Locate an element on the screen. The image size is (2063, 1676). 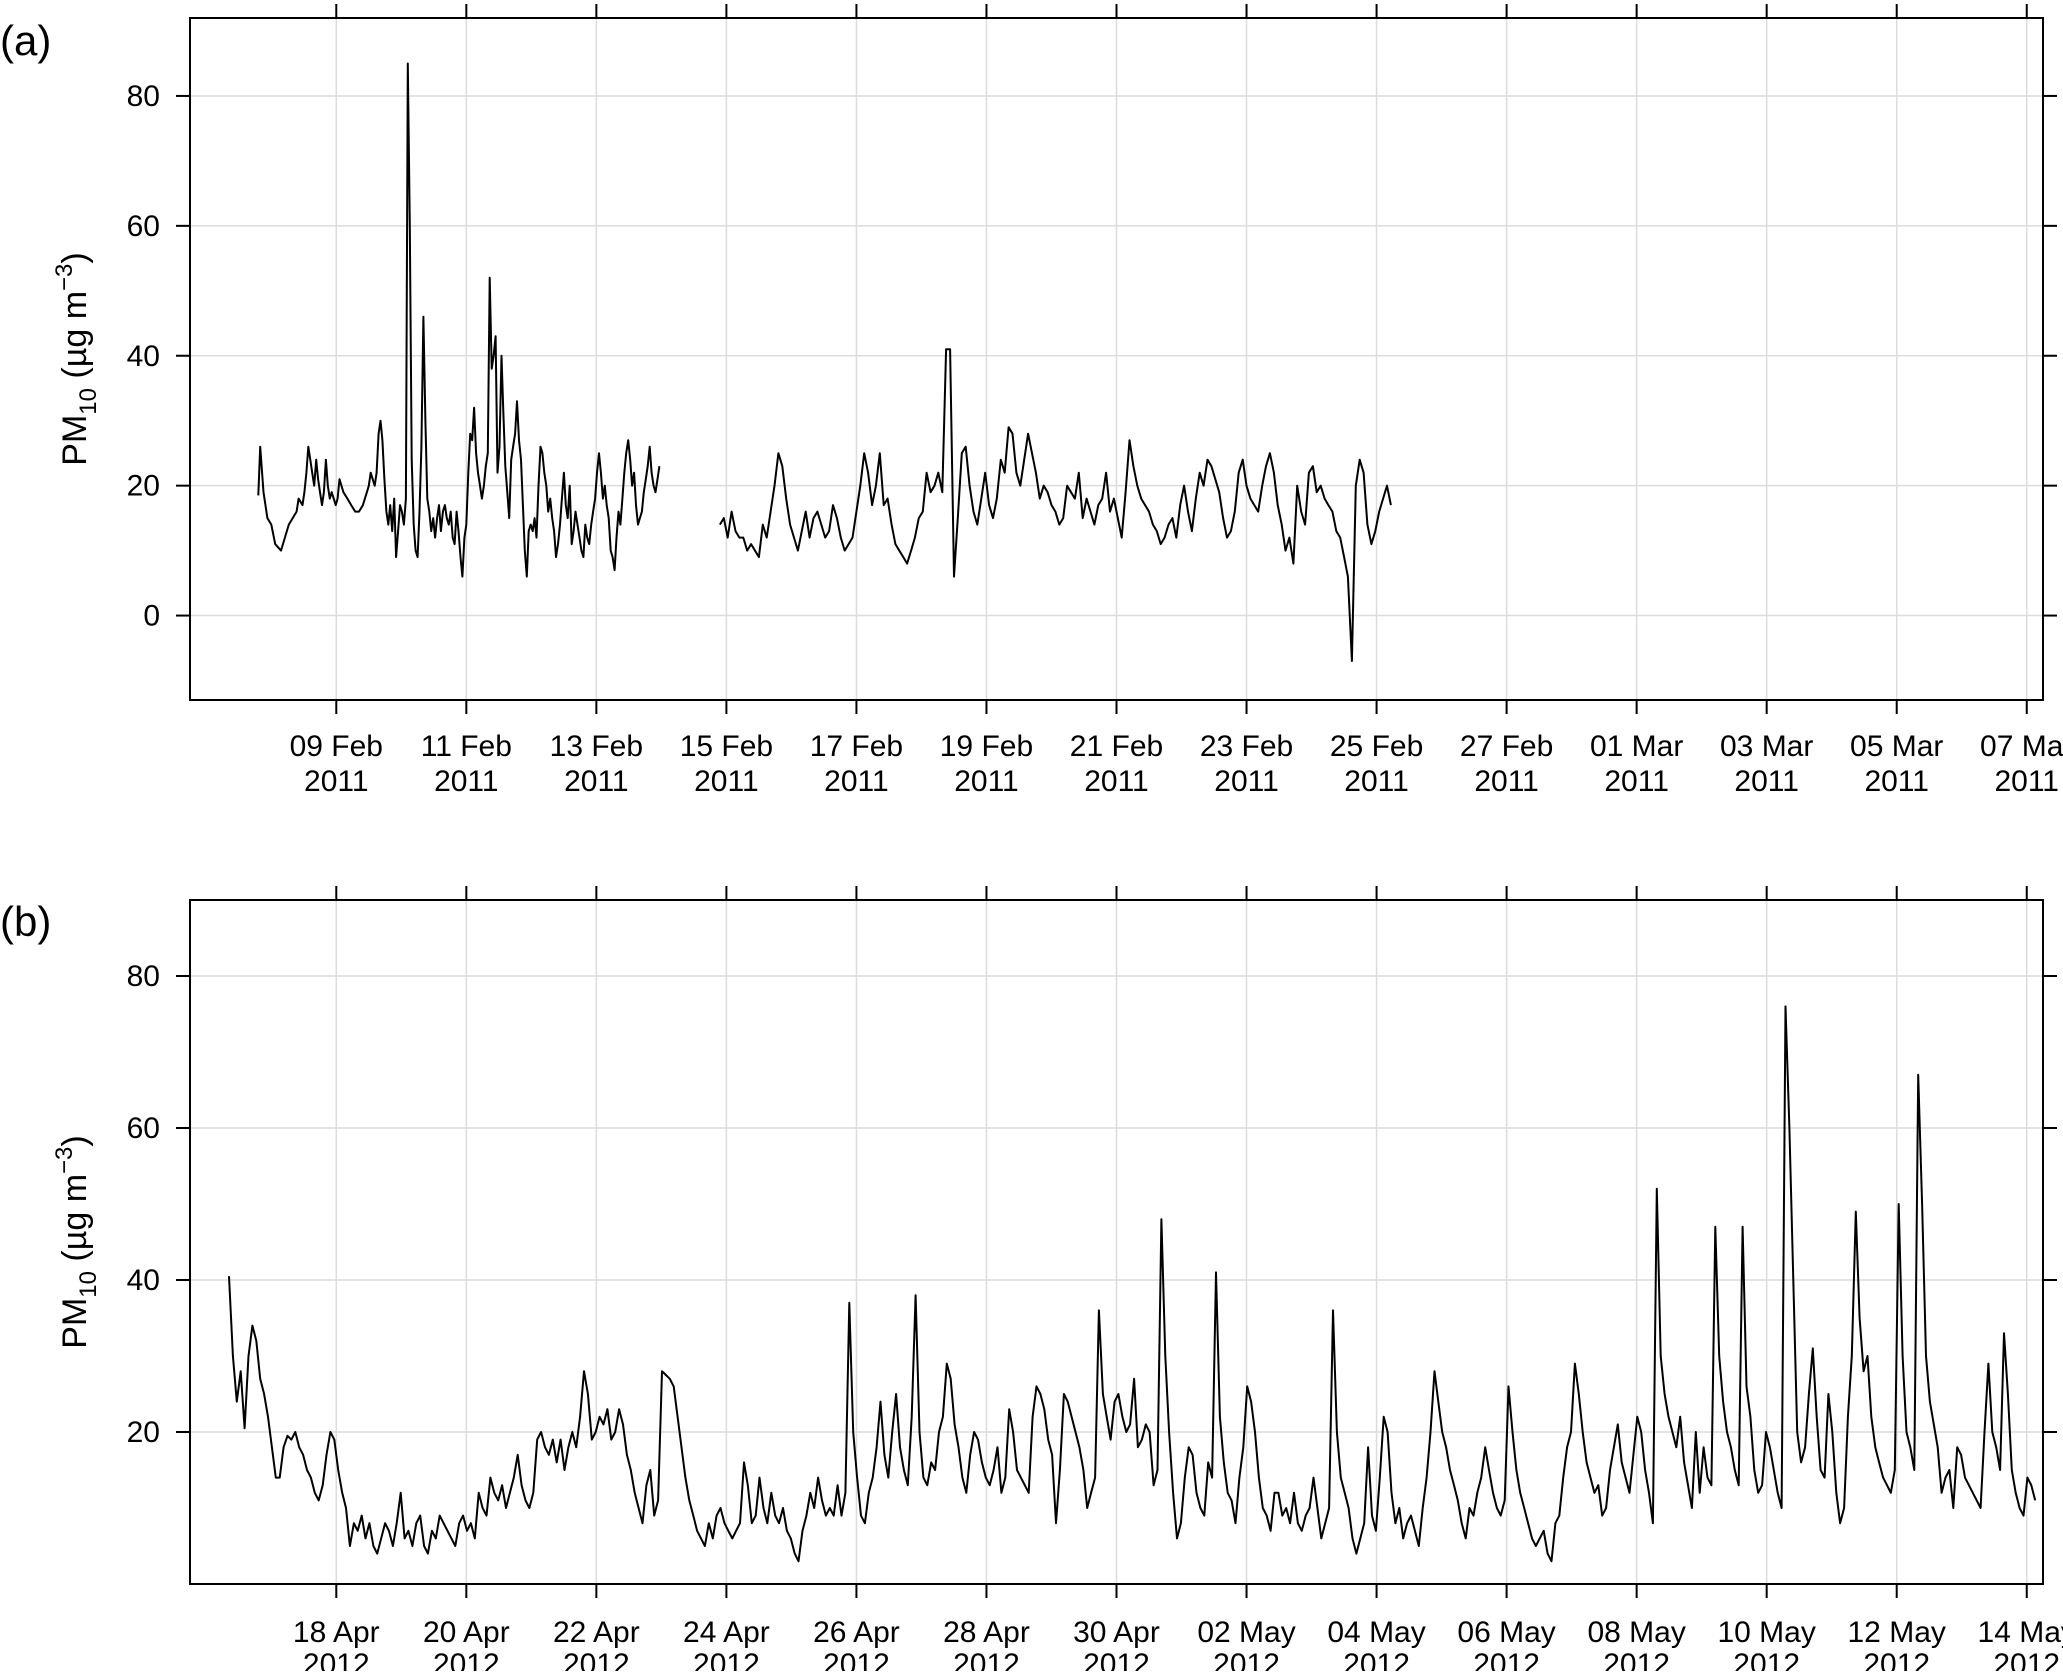
x-tick-label-day: 07 Mar is located at coordinates (2021, 746).